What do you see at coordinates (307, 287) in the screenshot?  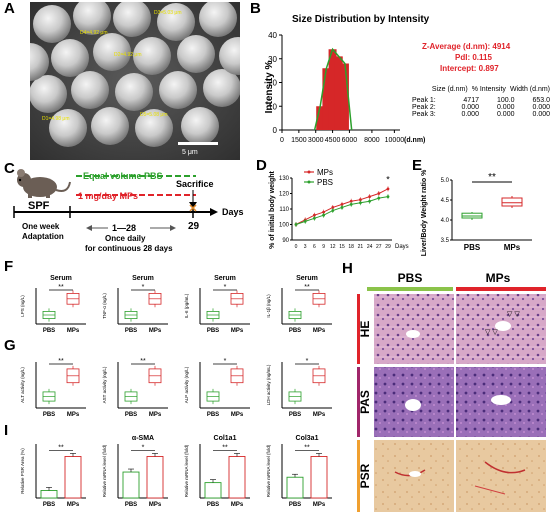 I see `box-sig: **` at bounding box center [307, 287].